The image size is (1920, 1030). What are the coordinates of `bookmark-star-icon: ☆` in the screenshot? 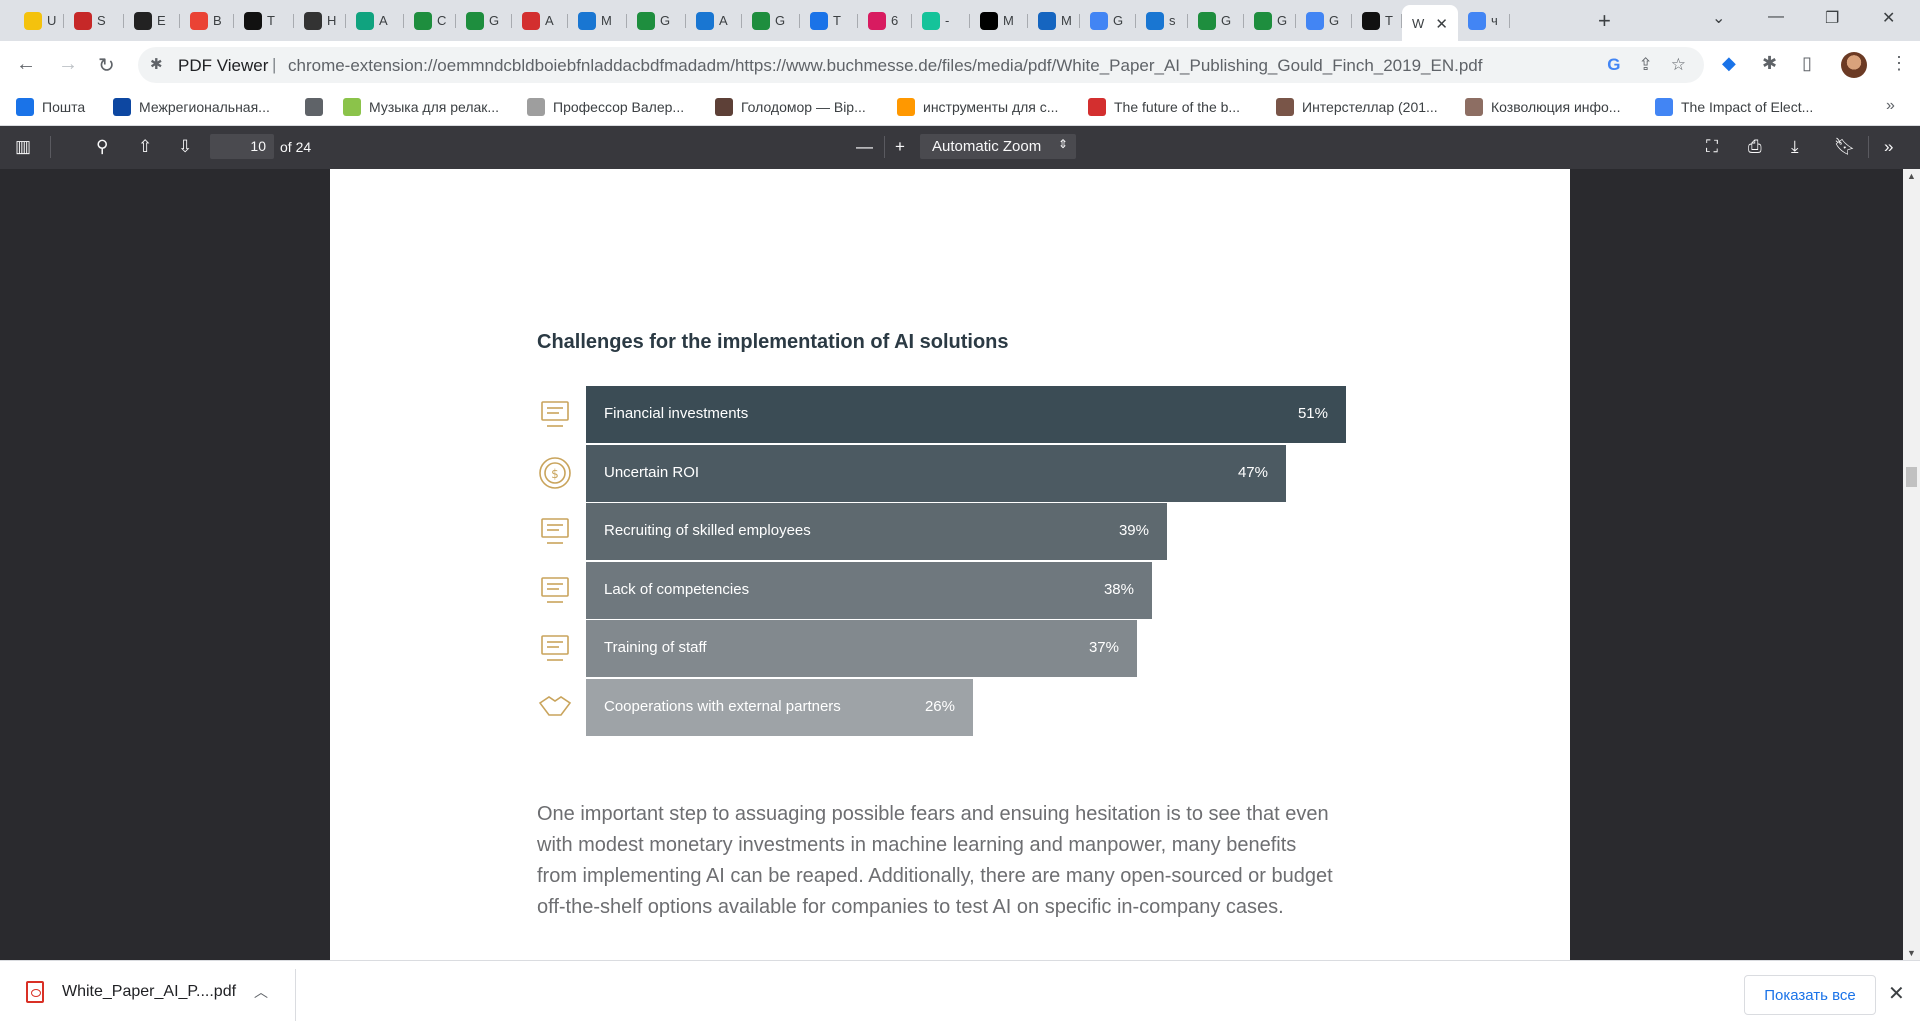 It's located at (1678, 64).